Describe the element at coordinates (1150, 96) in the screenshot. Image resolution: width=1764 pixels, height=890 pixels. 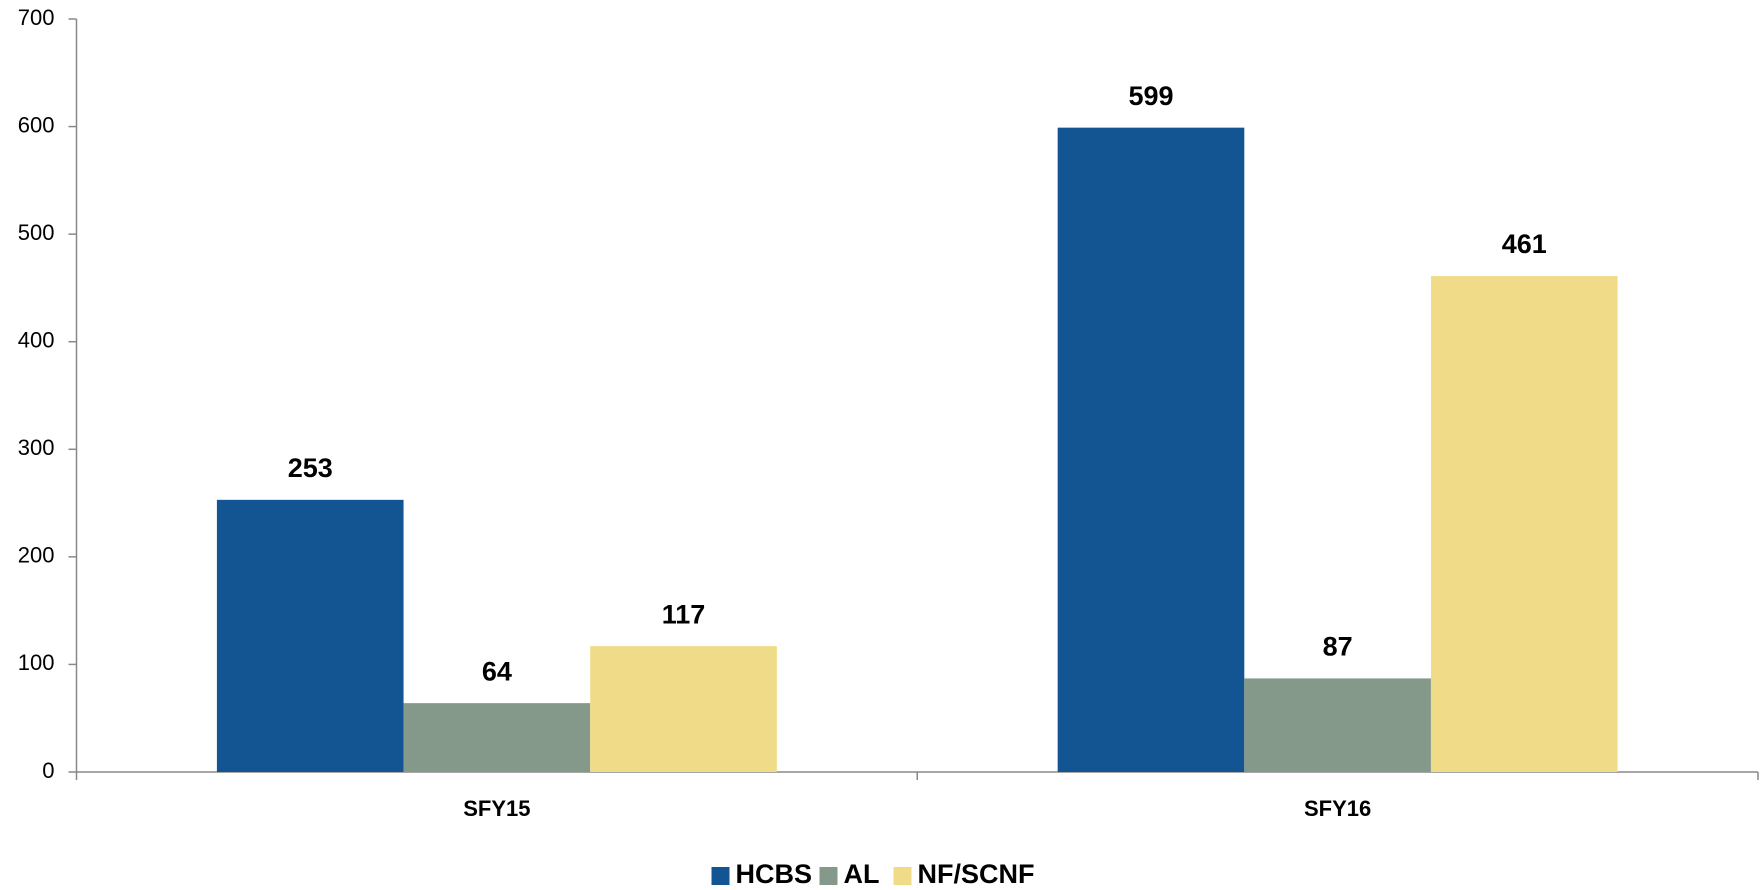
I see `value-label: 599` at that location.